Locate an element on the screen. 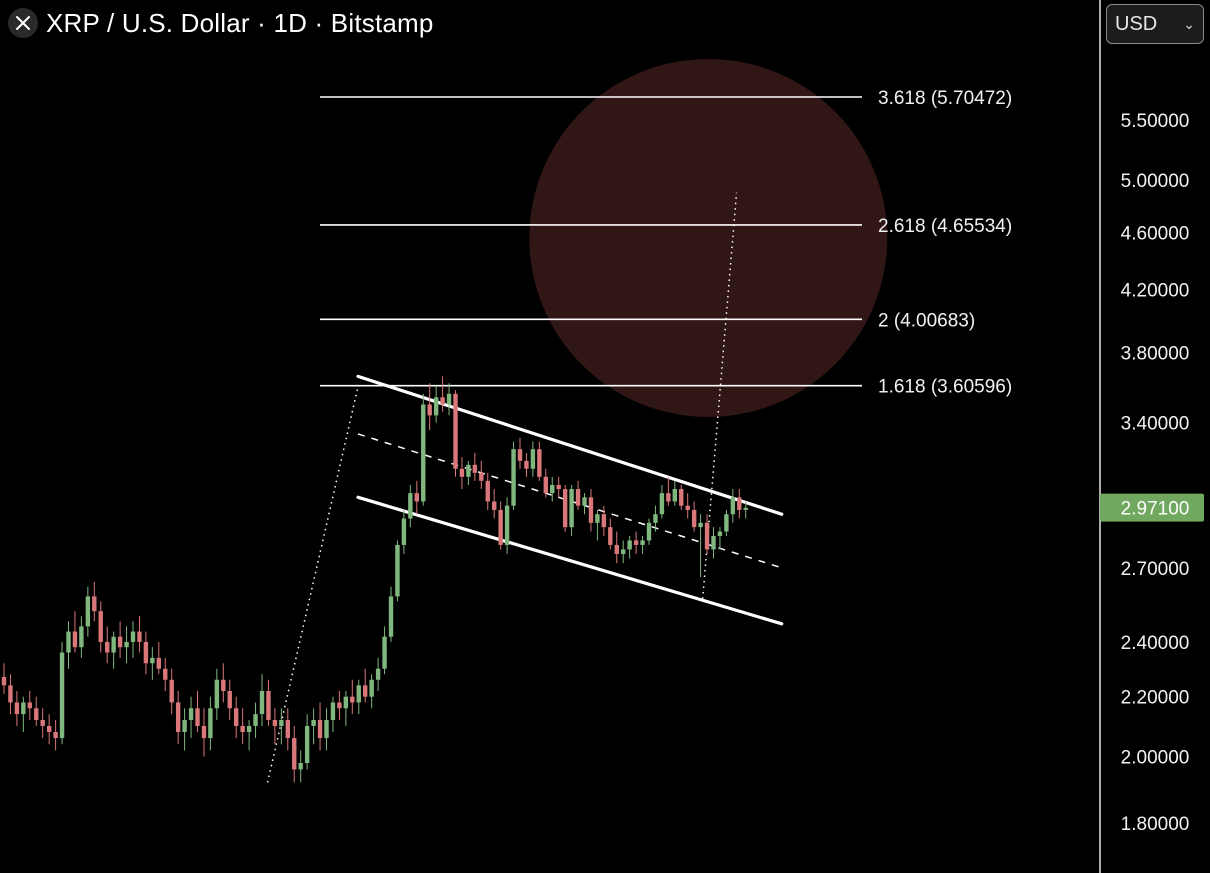 This screenshot has width=1210, height=873. currency-select: USD ⌄ is located at coordinates (1155, 24).